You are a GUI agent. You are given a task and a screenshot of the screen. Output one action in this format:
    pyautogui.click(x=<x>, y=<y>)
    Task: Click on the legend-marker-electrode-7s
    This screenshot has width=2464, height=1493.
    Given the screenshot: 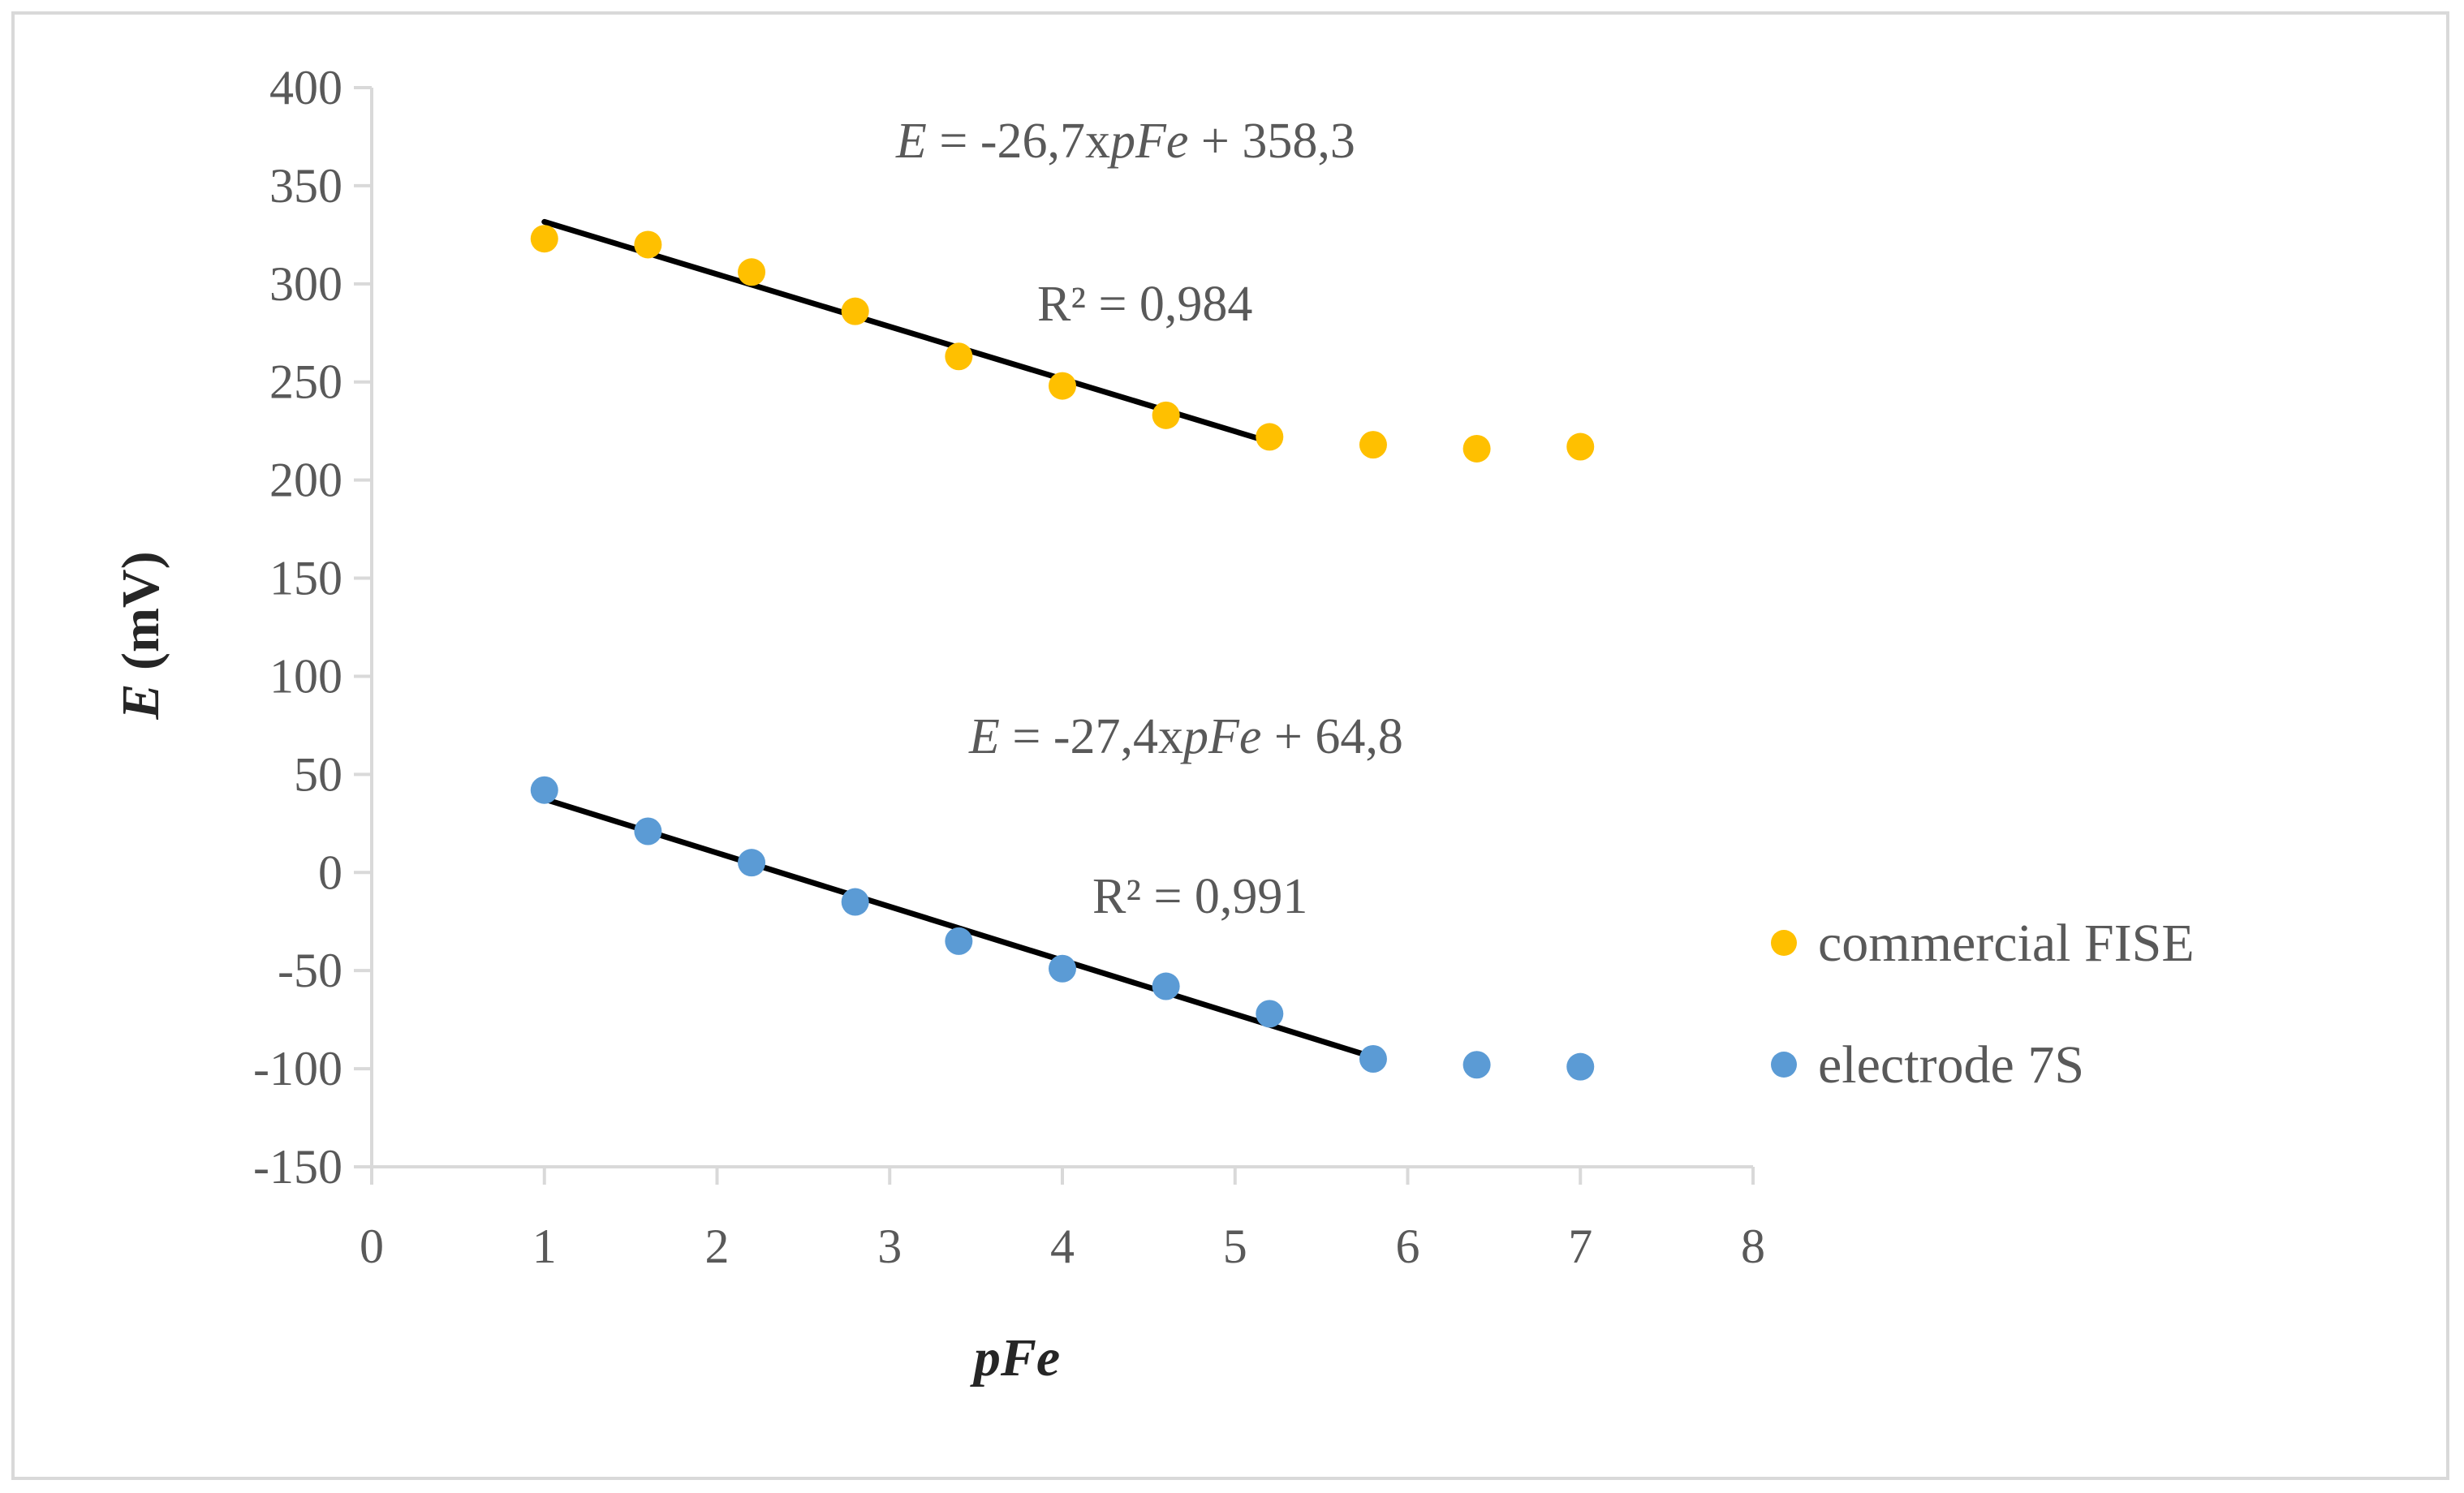 What is the action you would take?
    pyautogui.click(x=1784, y=1065)
    